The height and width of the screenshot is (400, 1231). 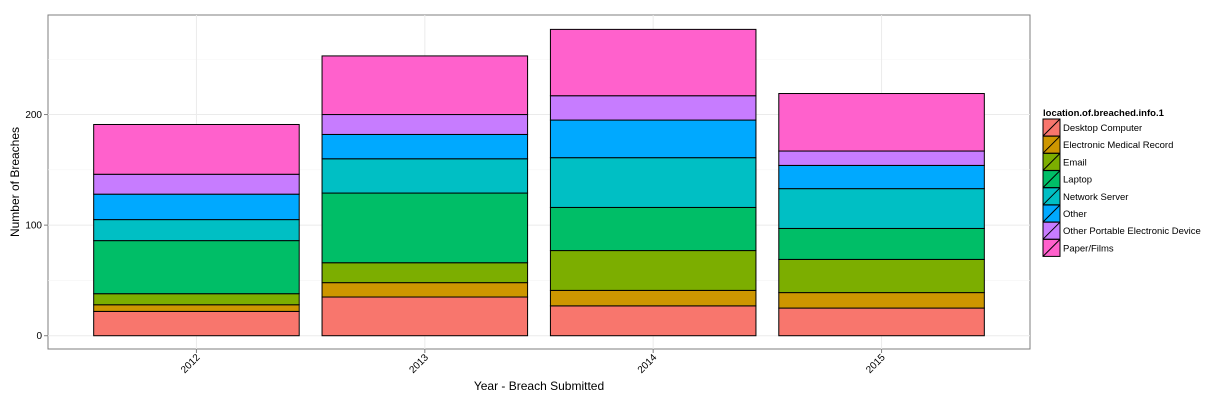 What do you see at coordinates (1088, 248) in the screenshot?
I see `legend-label: Paper/Films` at bounding box center [1088, 248].